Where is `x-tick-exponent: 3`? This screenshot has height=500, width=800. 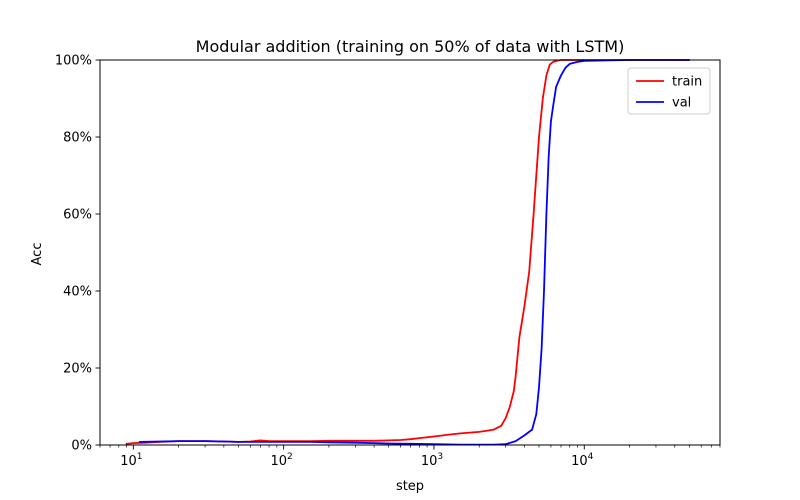
x-tick-exponent: 3 is located at coordinates (440, 457).